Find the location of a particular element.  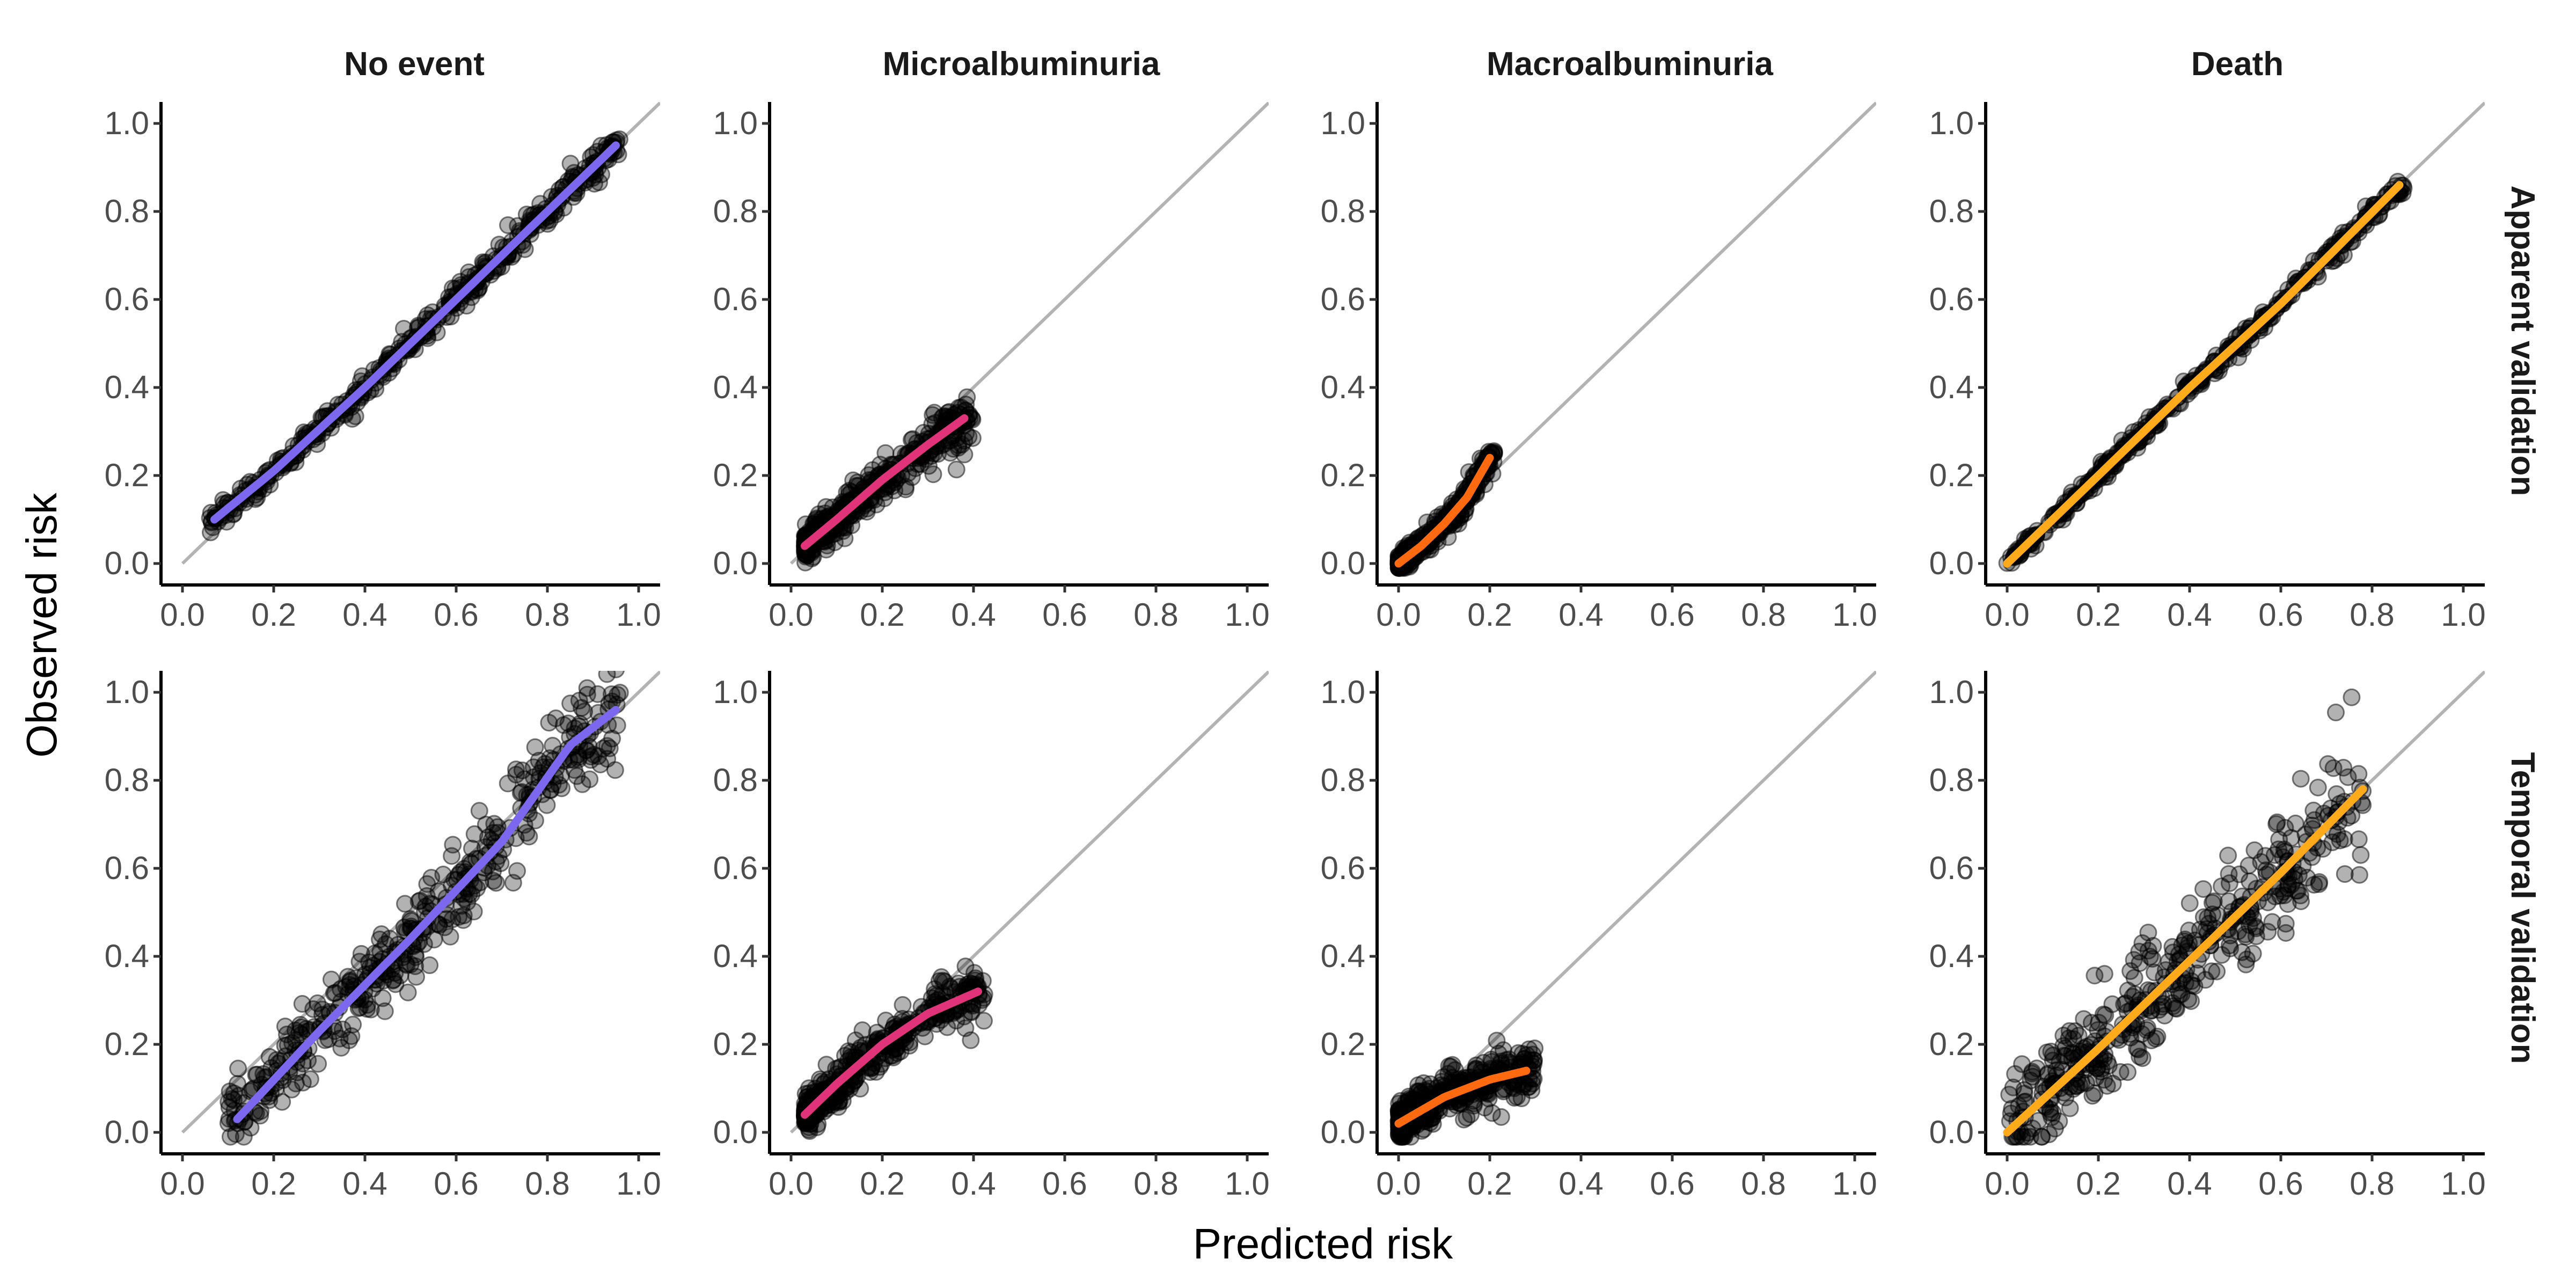

panel-temporal-validation-microalbuminuria: 0.0 0.0 0.2 0.2 0.4 0.4 0.6 0.6 0.8 0.8 1.0 1.0 is located at coordinates (991, 936).